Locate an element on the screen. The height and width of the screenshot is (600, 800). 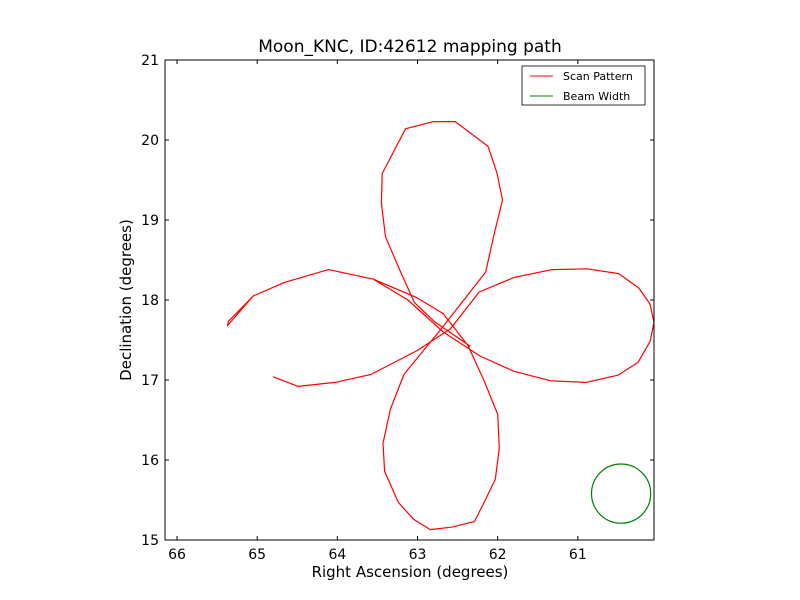
legend-label-scan-pattern: Scan Pattern is located at coordinates (598, 76).